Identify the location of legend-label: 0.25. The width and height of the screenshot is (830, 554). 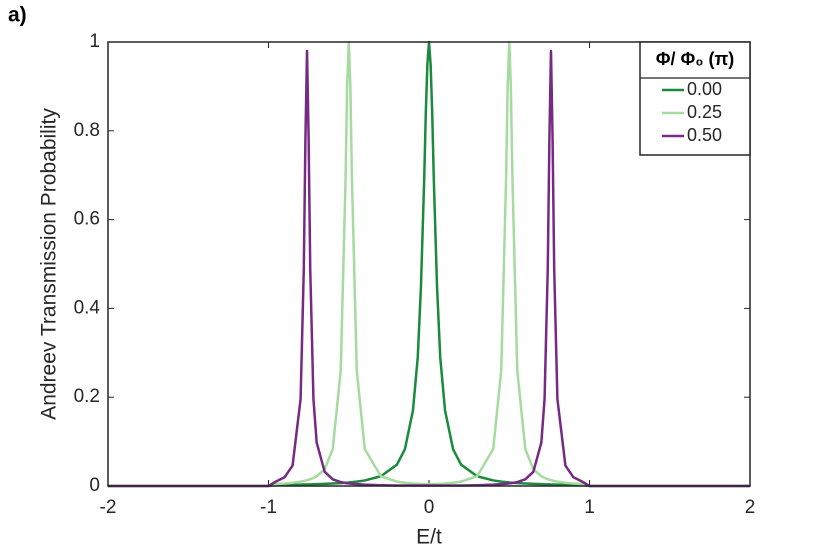
(704, 112).